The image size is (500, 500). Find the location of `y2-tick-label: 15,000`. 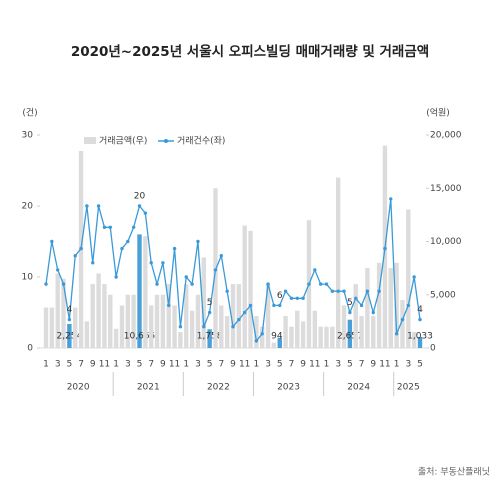

y2-tick-label: 15,000 is located at coordinates (446, 189).